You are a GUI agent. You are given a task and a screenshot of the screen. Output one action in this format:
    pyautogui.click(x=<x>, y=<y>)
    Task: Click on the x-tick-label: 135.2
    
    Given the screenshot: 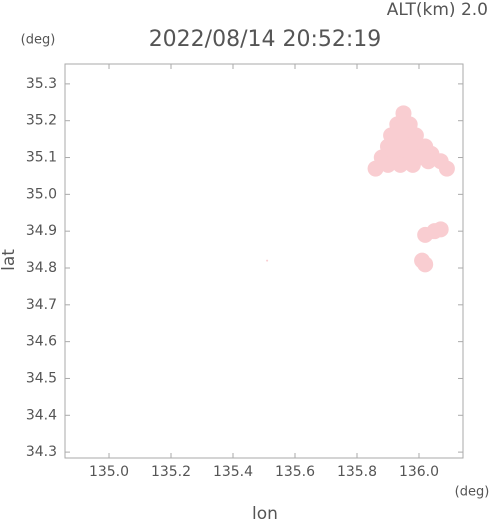 What is the action you would take?
    pyautogui.click(x=171, y=472)
    